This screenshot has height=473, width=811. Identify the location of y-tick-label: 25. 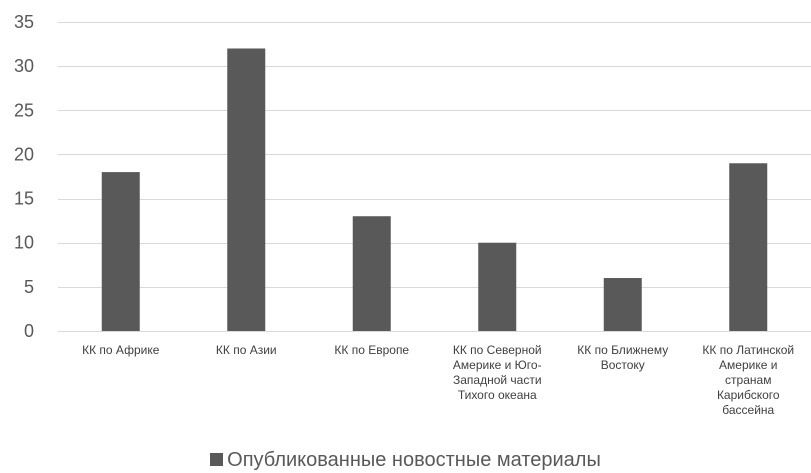
(24, 110).